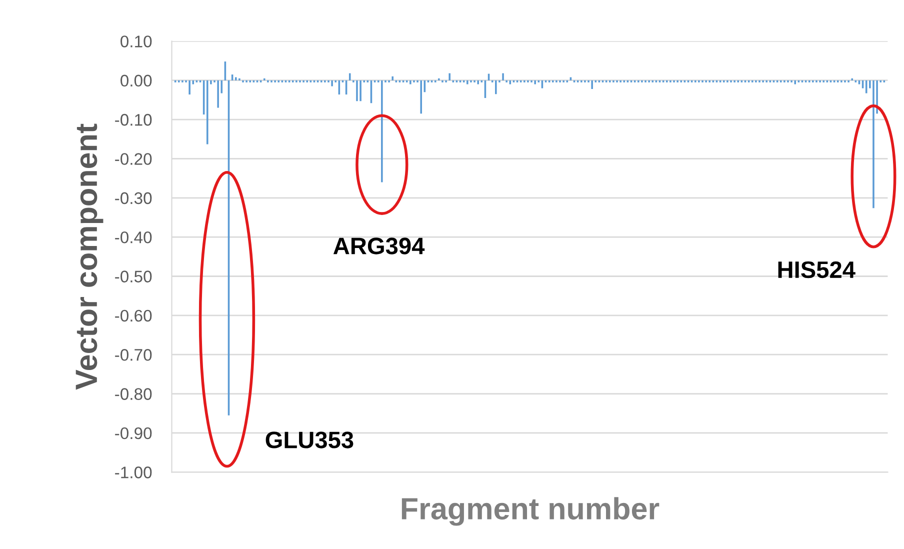 This screenshot has height=549, width=904. What do you see at coordinates (133, 198) in the screenshot?
I see `y-tick-label: -0.30` at bounding box center [133, 198].